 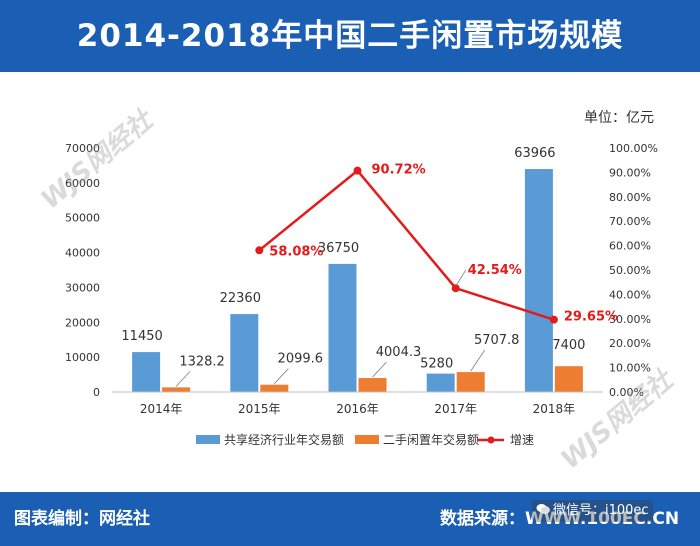 What do you see at coordinates (141, 336) in the screenshot?
I see `data-label-sharing: 11450` at bounding box center [141, 336].